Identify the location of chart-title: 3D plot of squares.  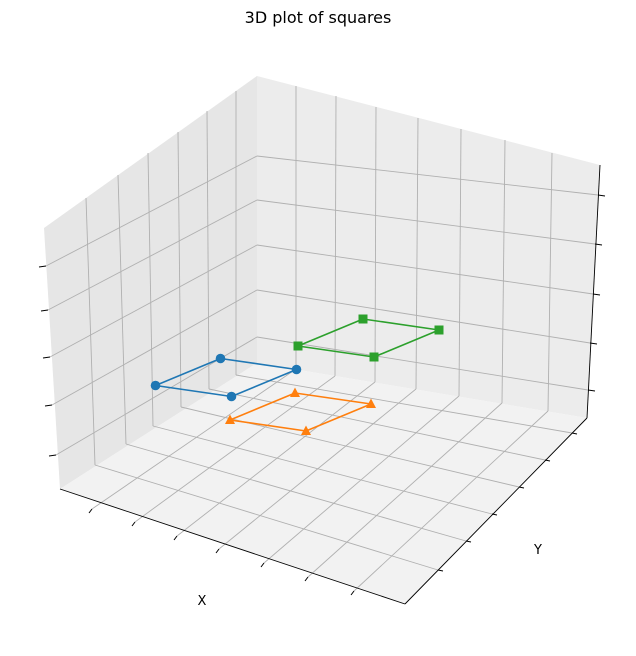
(318, 17).